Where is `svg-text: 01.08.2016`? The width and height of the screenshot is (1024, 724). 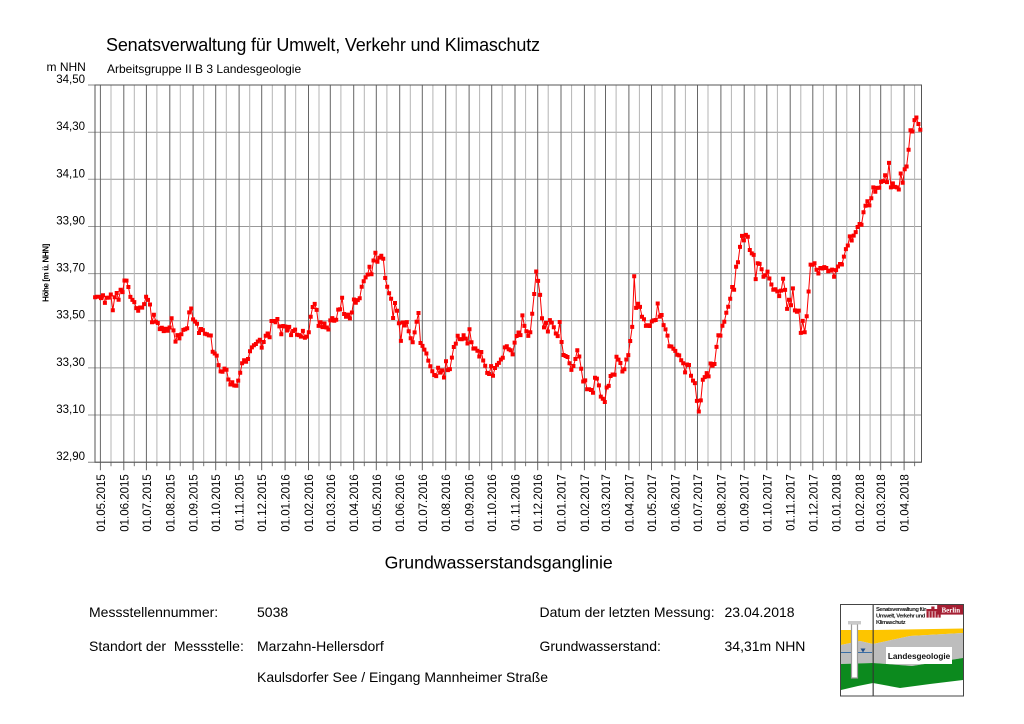
svg-text: 01.08.2016 is located at coordinates (447, 503).